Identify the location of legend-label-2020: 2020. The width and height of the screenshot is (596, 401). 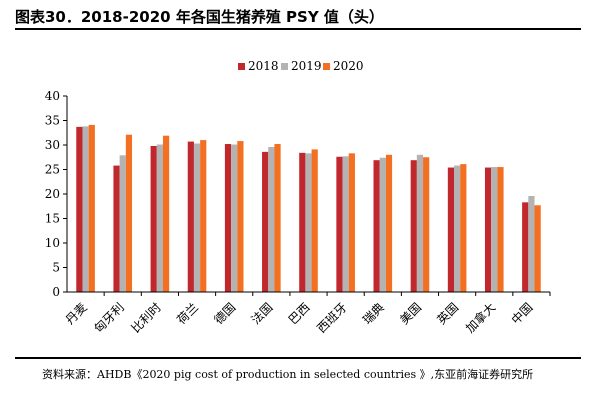
(348, 66).